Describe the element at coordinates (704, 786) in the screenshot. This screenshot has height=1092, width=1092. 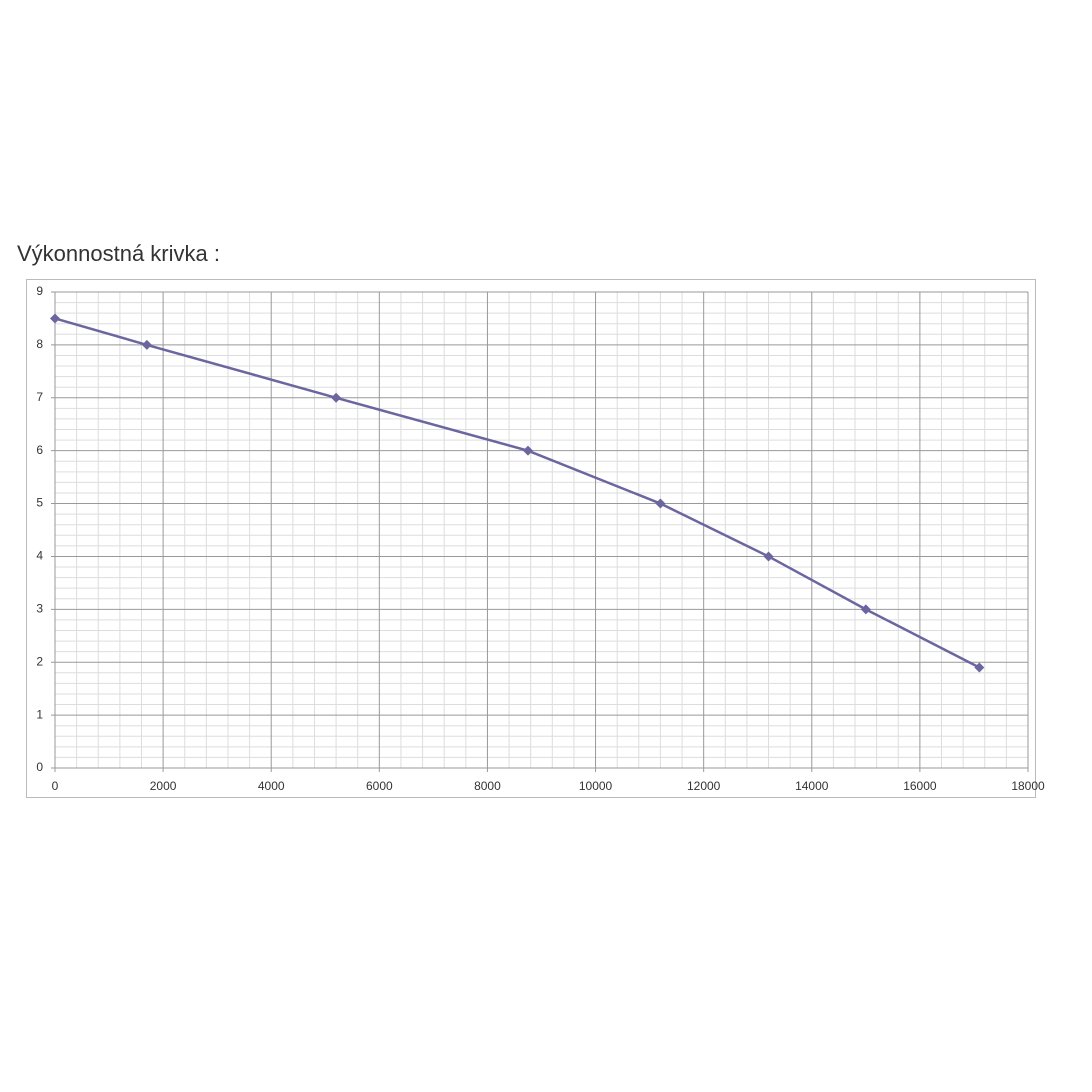
I see `x-tick-label: 12000` at that location.